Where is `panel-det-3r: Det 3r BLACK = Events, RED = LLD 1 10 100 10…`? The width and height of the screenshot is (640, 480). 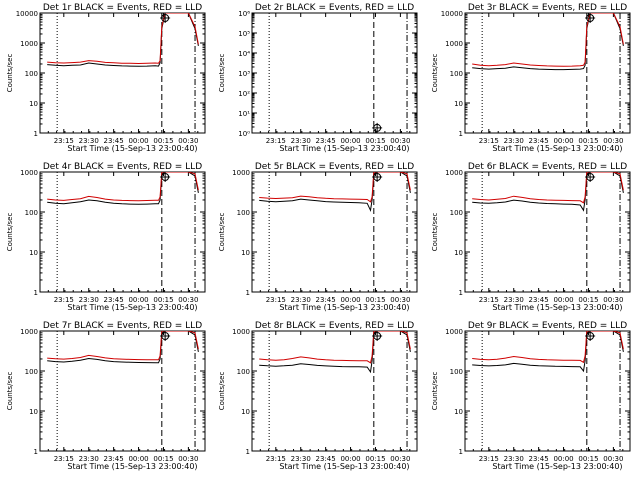 panel-det-3r: Det 3r BLACK = Events, RED = LLD 1 10 100 10… is located at coordinates (531, 78).